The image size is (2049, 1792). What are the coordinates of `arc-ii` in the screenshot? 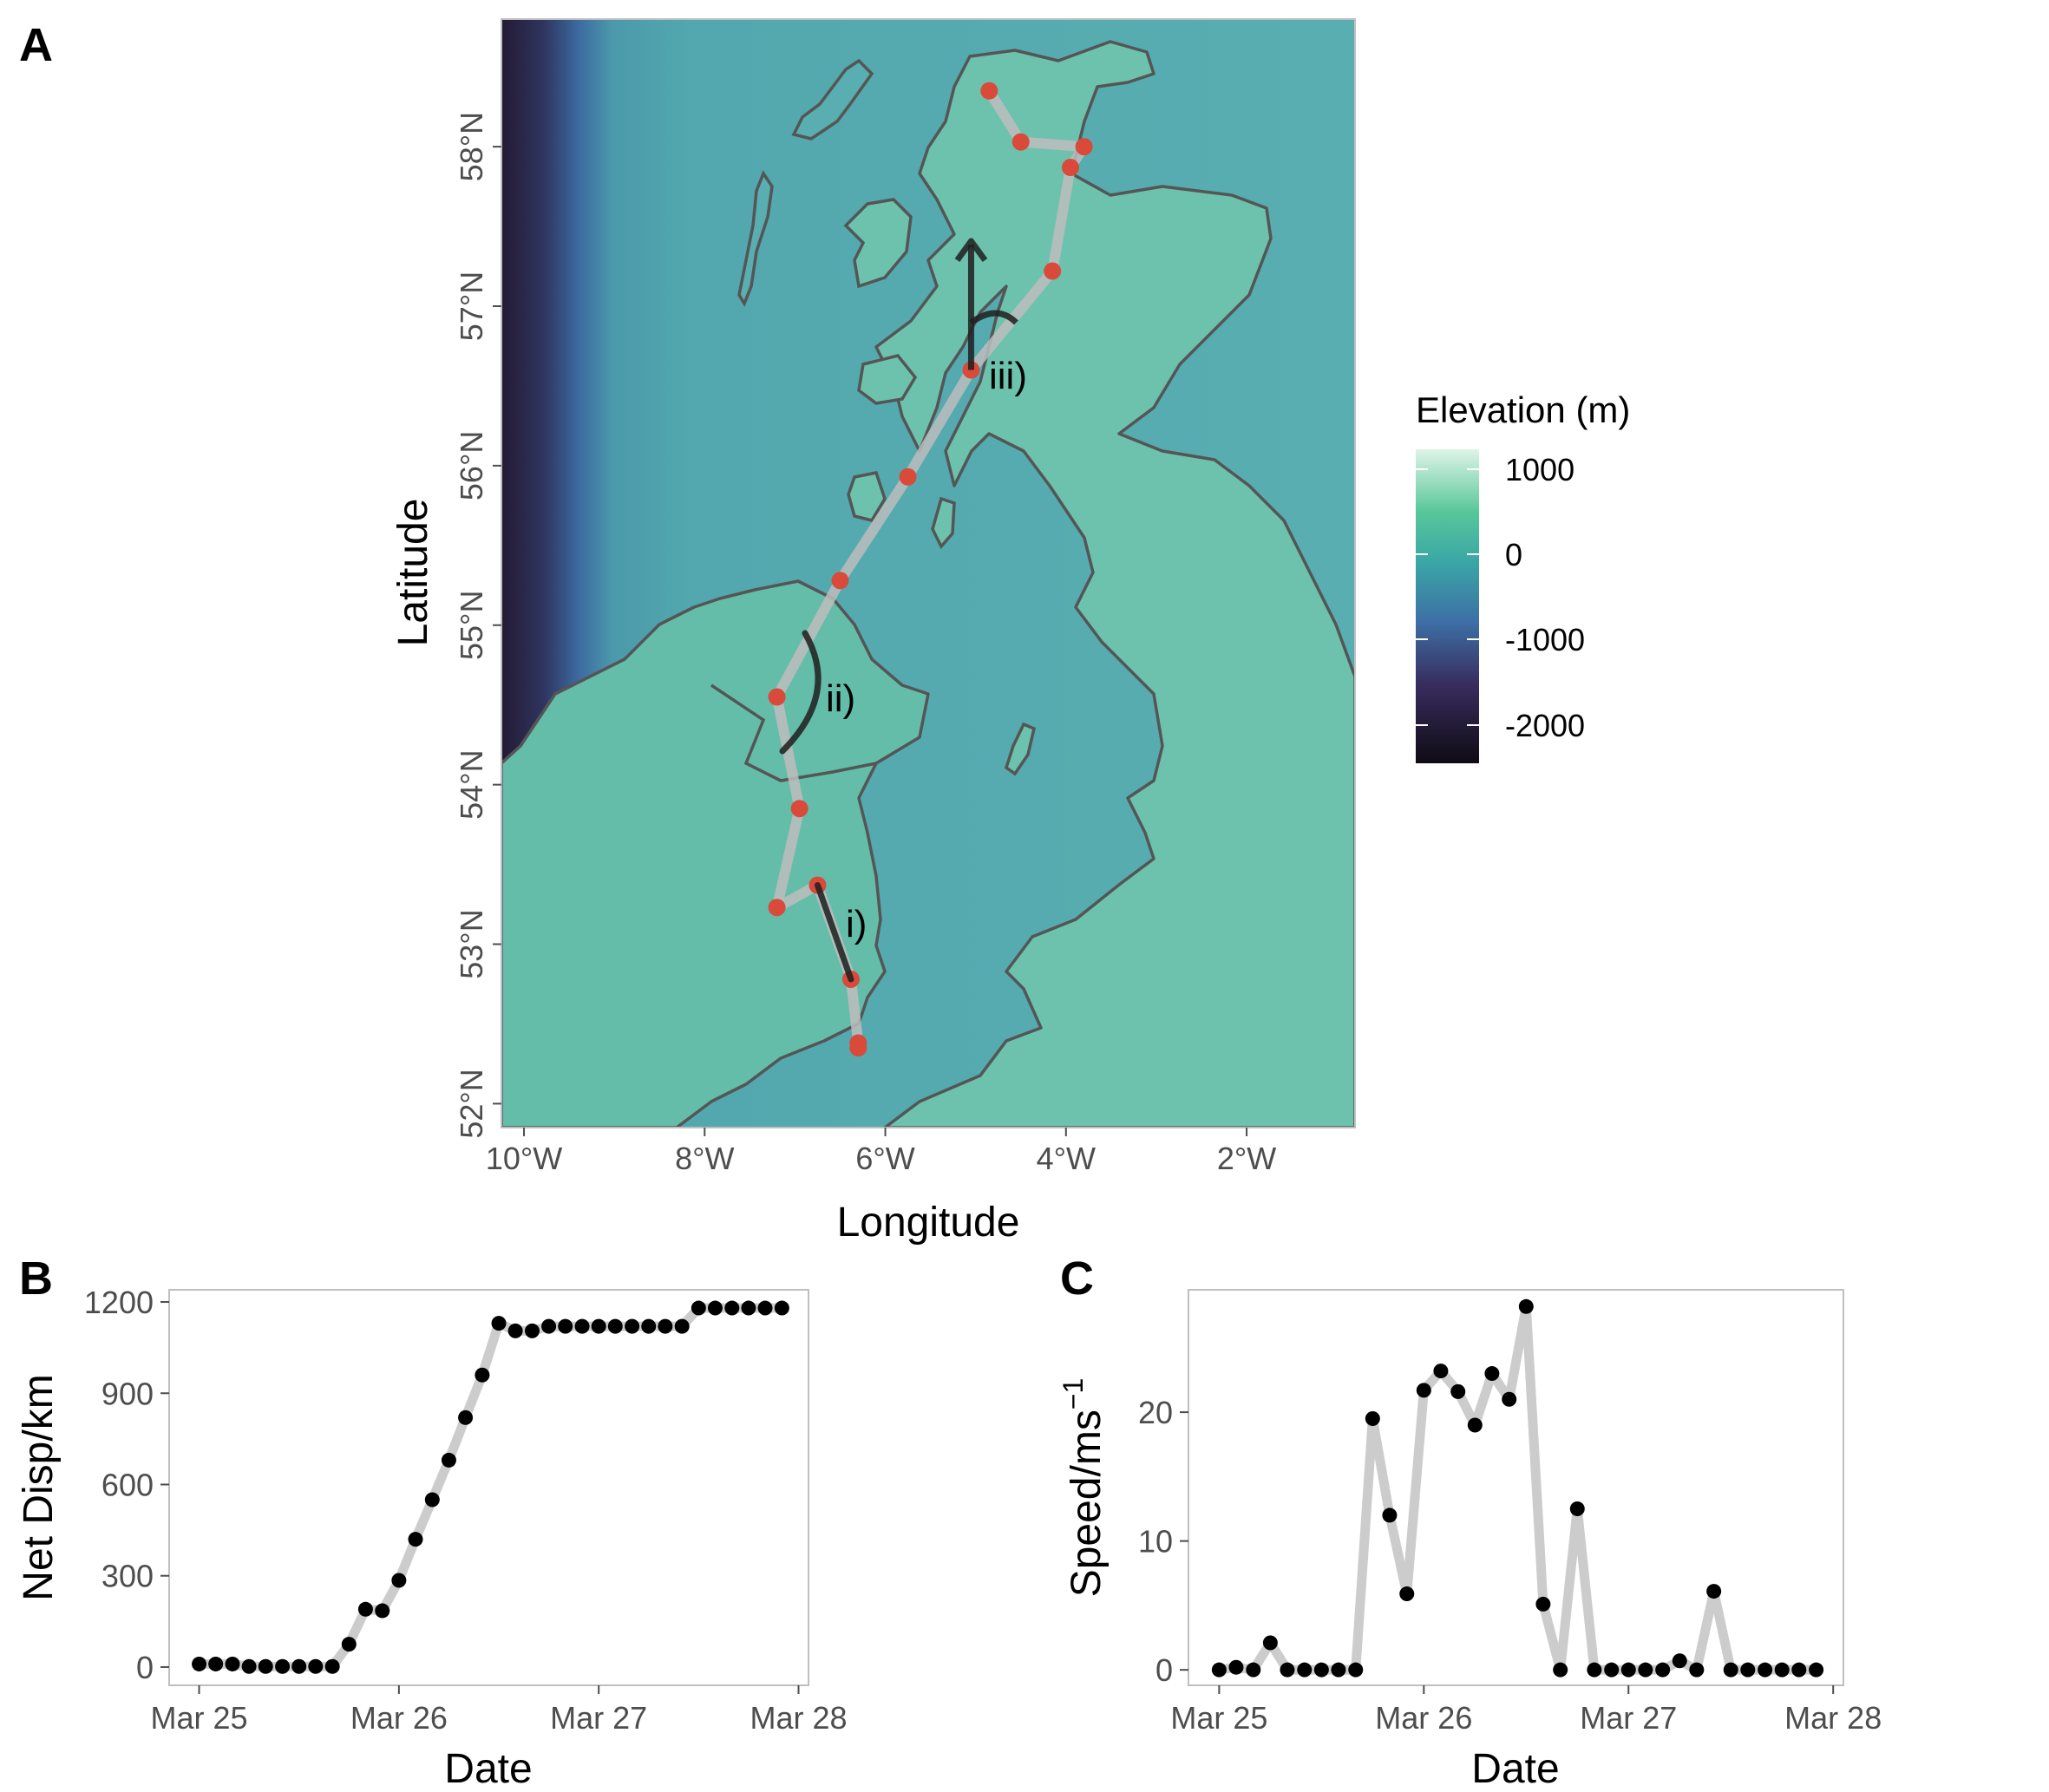 It's located at (800, 692).